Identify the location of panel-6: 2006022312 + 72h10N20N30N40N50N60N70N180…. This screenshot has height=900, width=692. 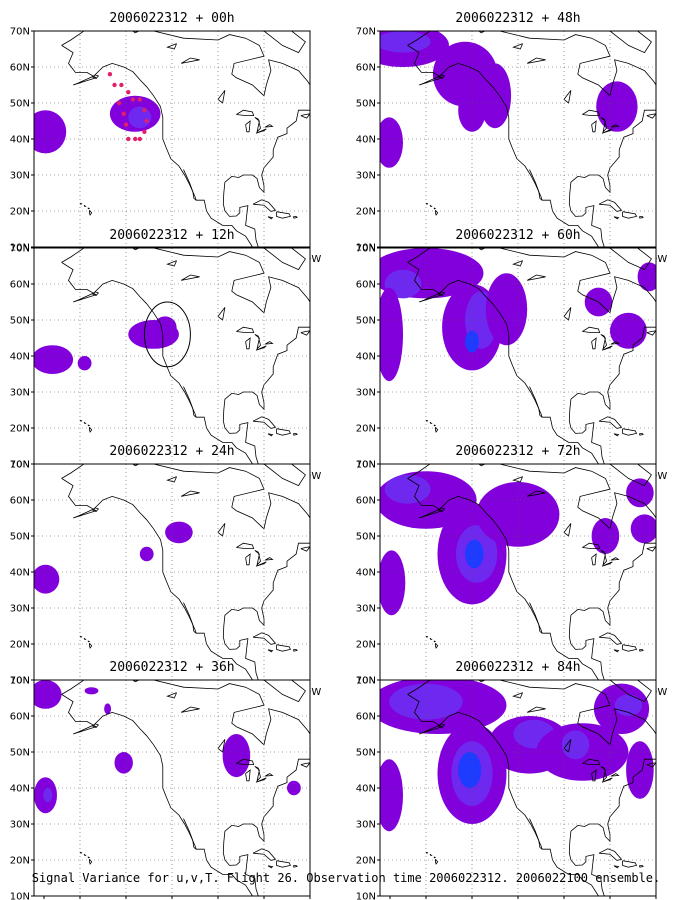
(512, 580).